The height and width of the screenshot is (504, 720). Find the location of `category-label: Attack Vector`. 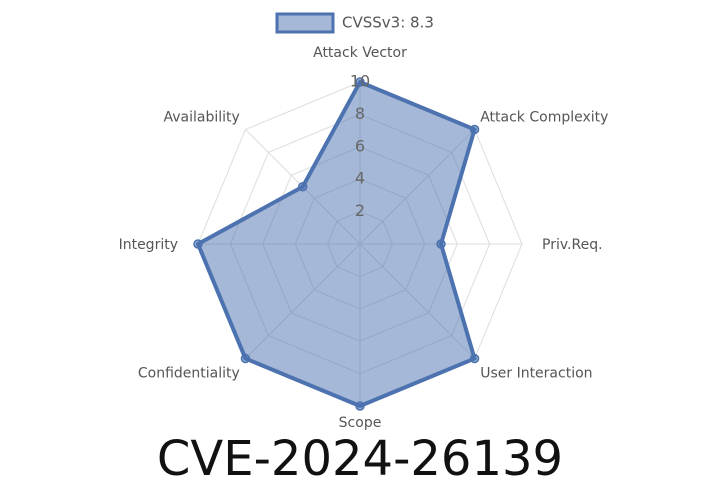

category-label: Attack Vector is located at coordinates (360, 53).